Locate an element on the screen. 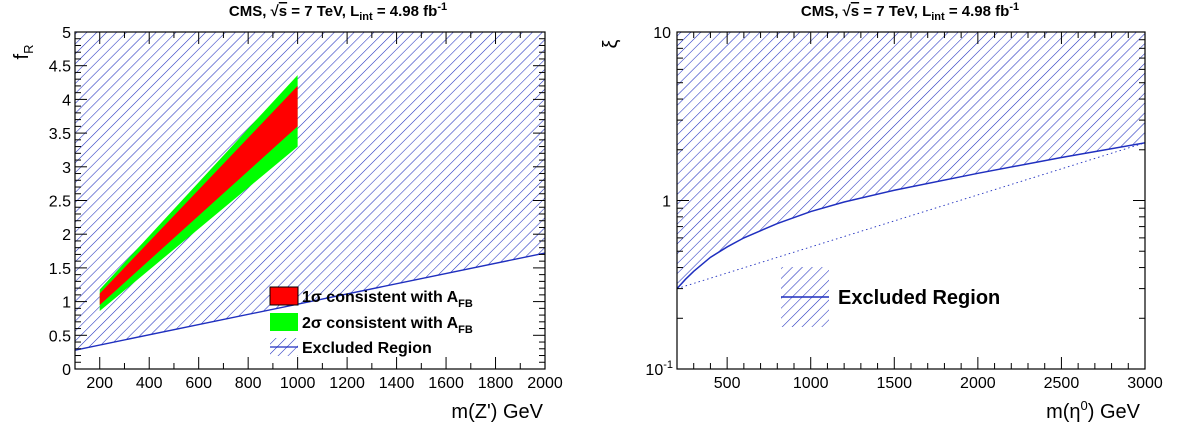 Image resolution: width=1180 pixels, height=423 pixels. left-y-tick-label: 0 is located at coordinates (66, 370).